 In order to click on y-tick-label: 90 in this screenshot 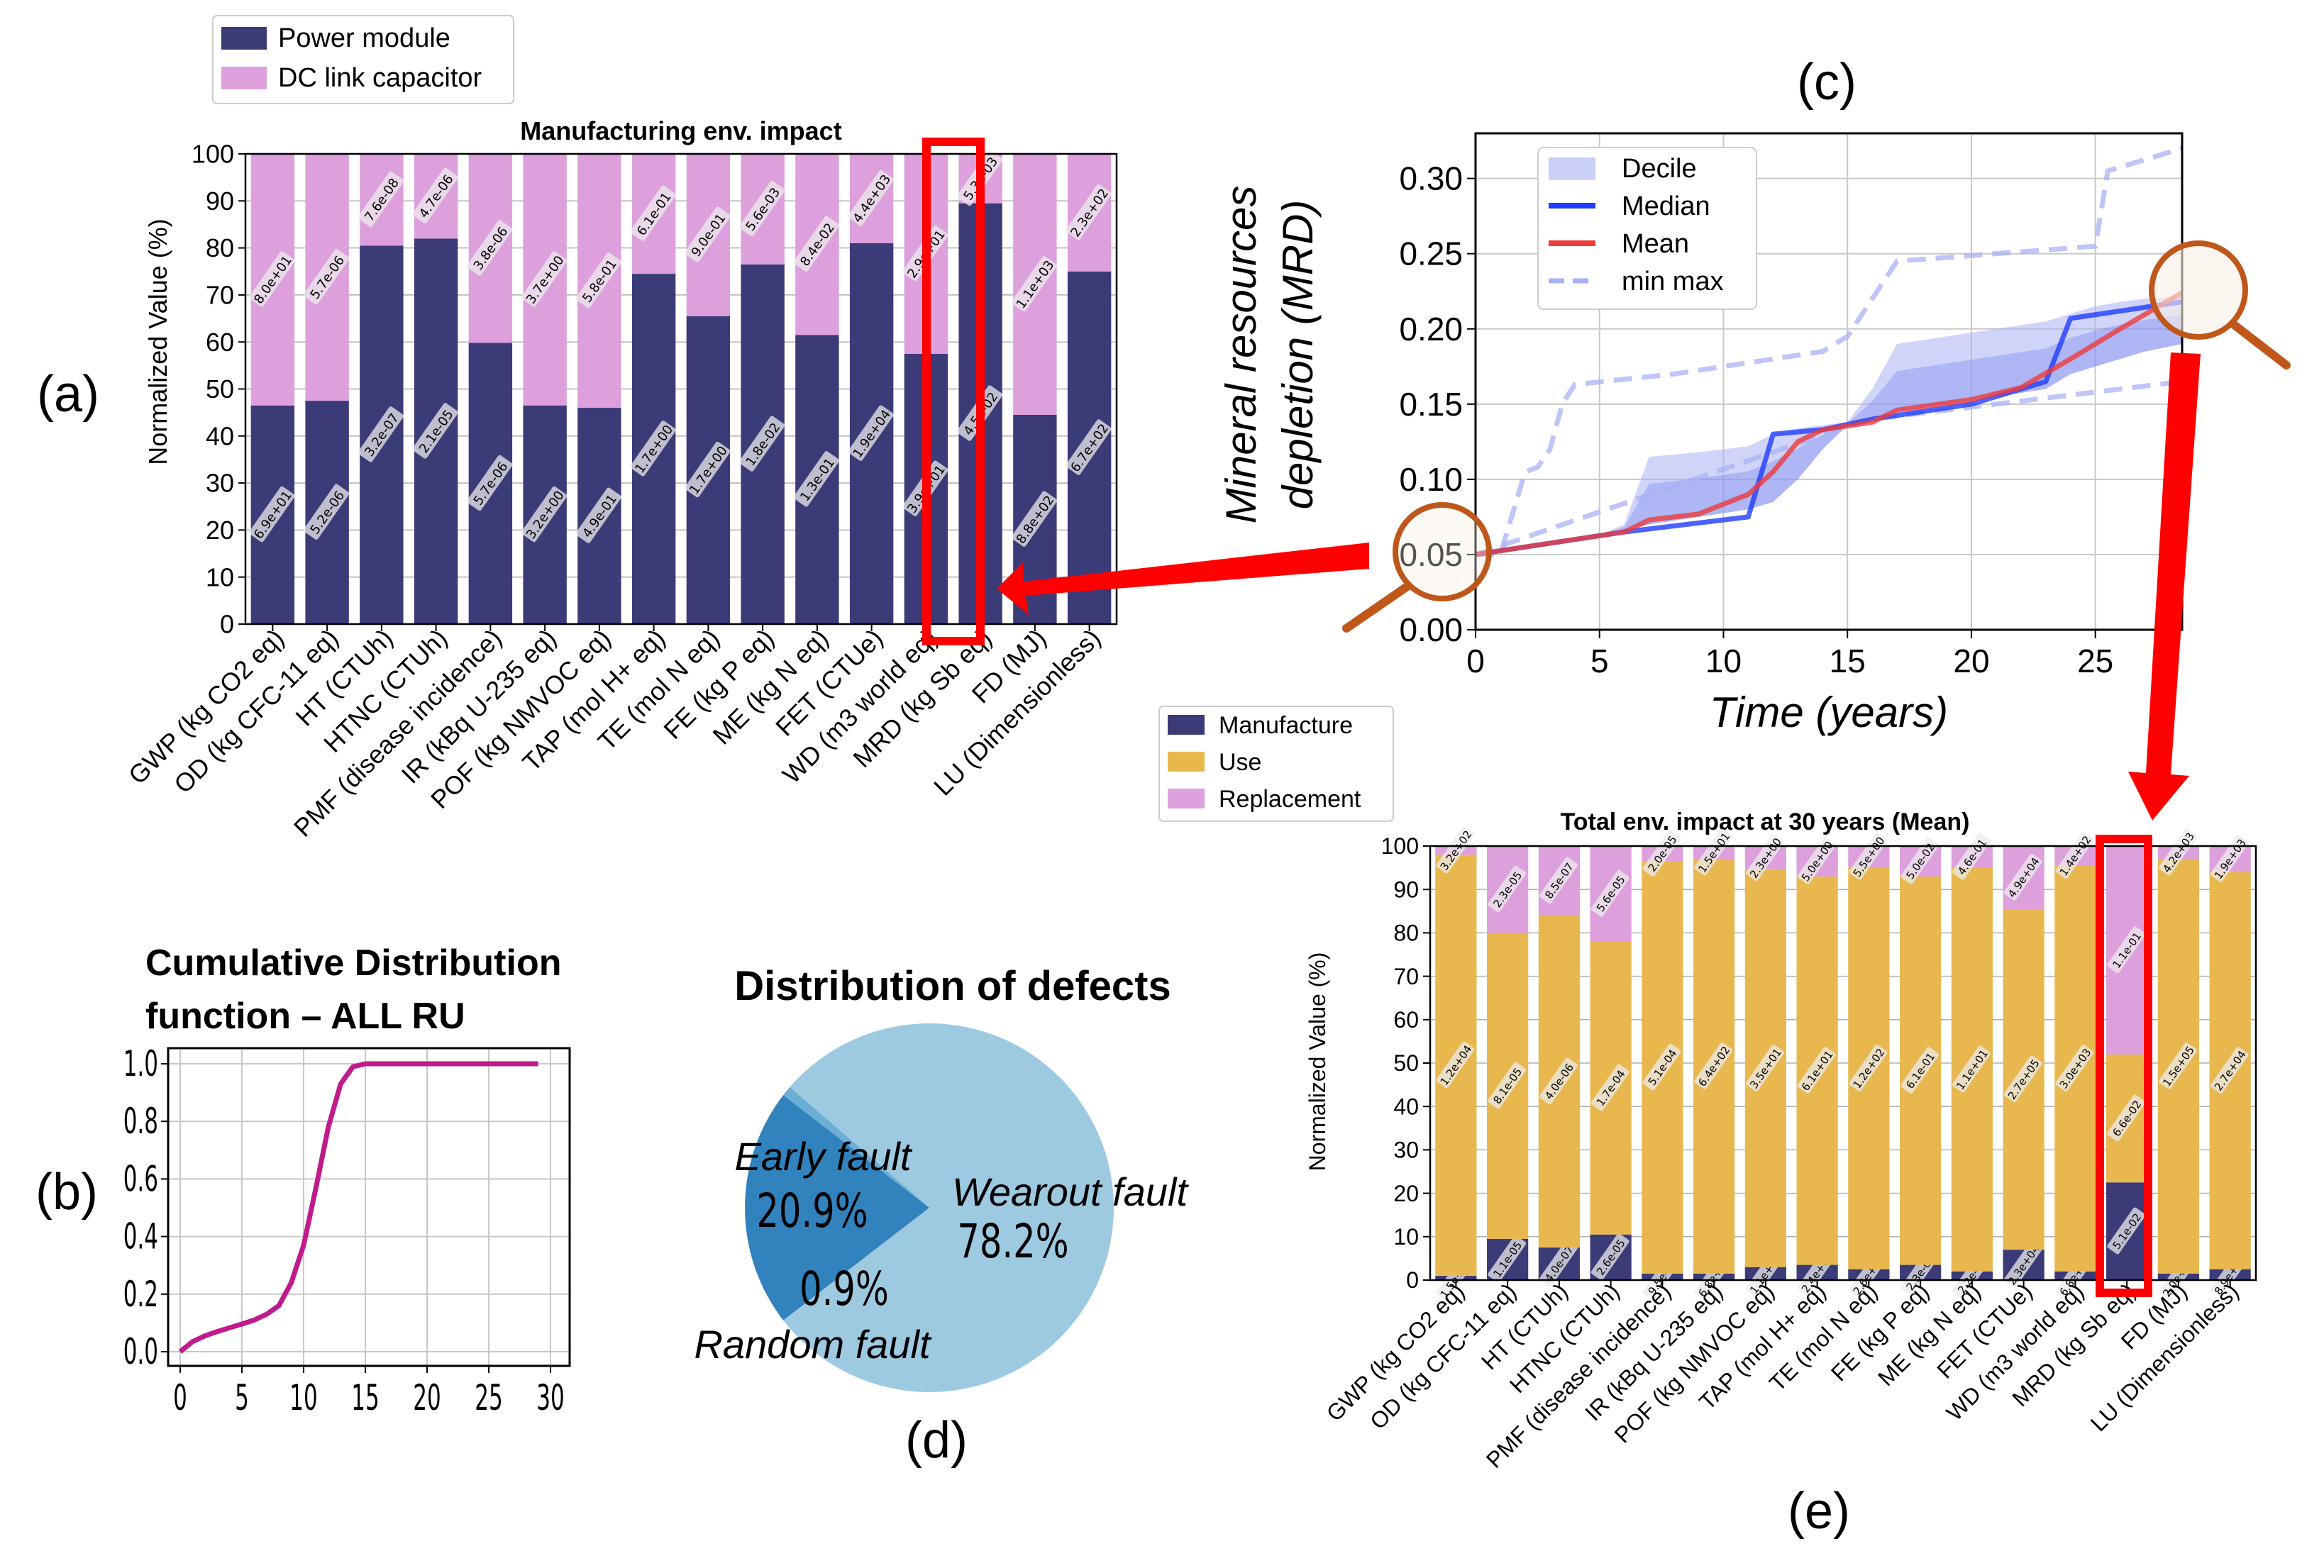, I will do `click(1406, 889)`.